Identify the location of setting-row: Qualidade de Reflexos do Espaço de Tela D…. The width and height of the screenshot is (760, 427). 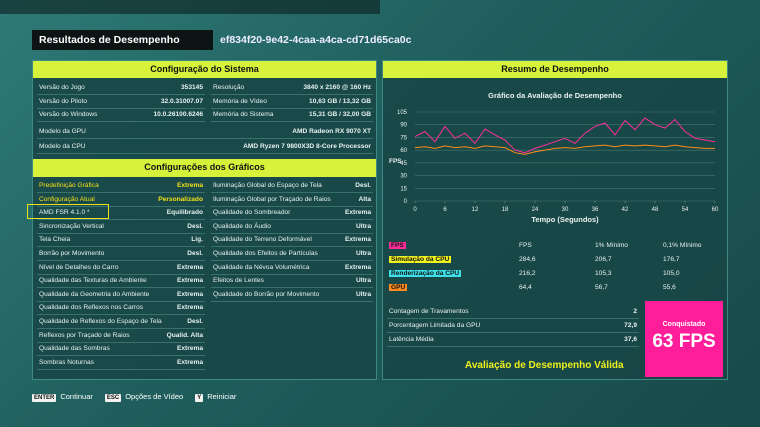
(121, 323).